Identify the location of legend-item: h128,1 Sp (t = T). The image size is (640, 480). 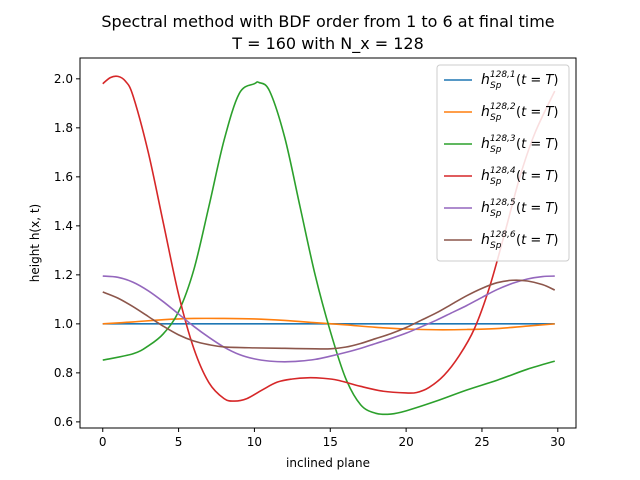
(501, 80).